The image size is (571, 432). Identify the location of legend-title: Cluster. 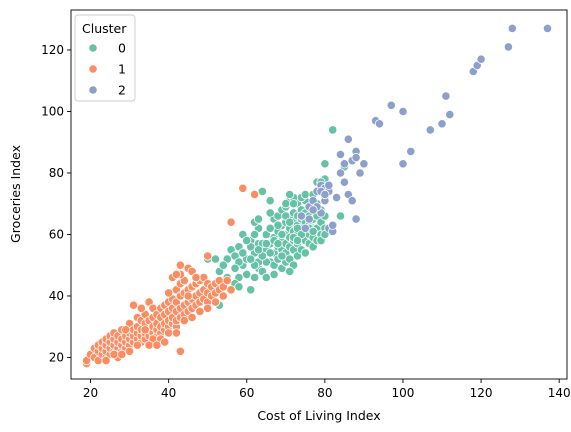
(104, 28).